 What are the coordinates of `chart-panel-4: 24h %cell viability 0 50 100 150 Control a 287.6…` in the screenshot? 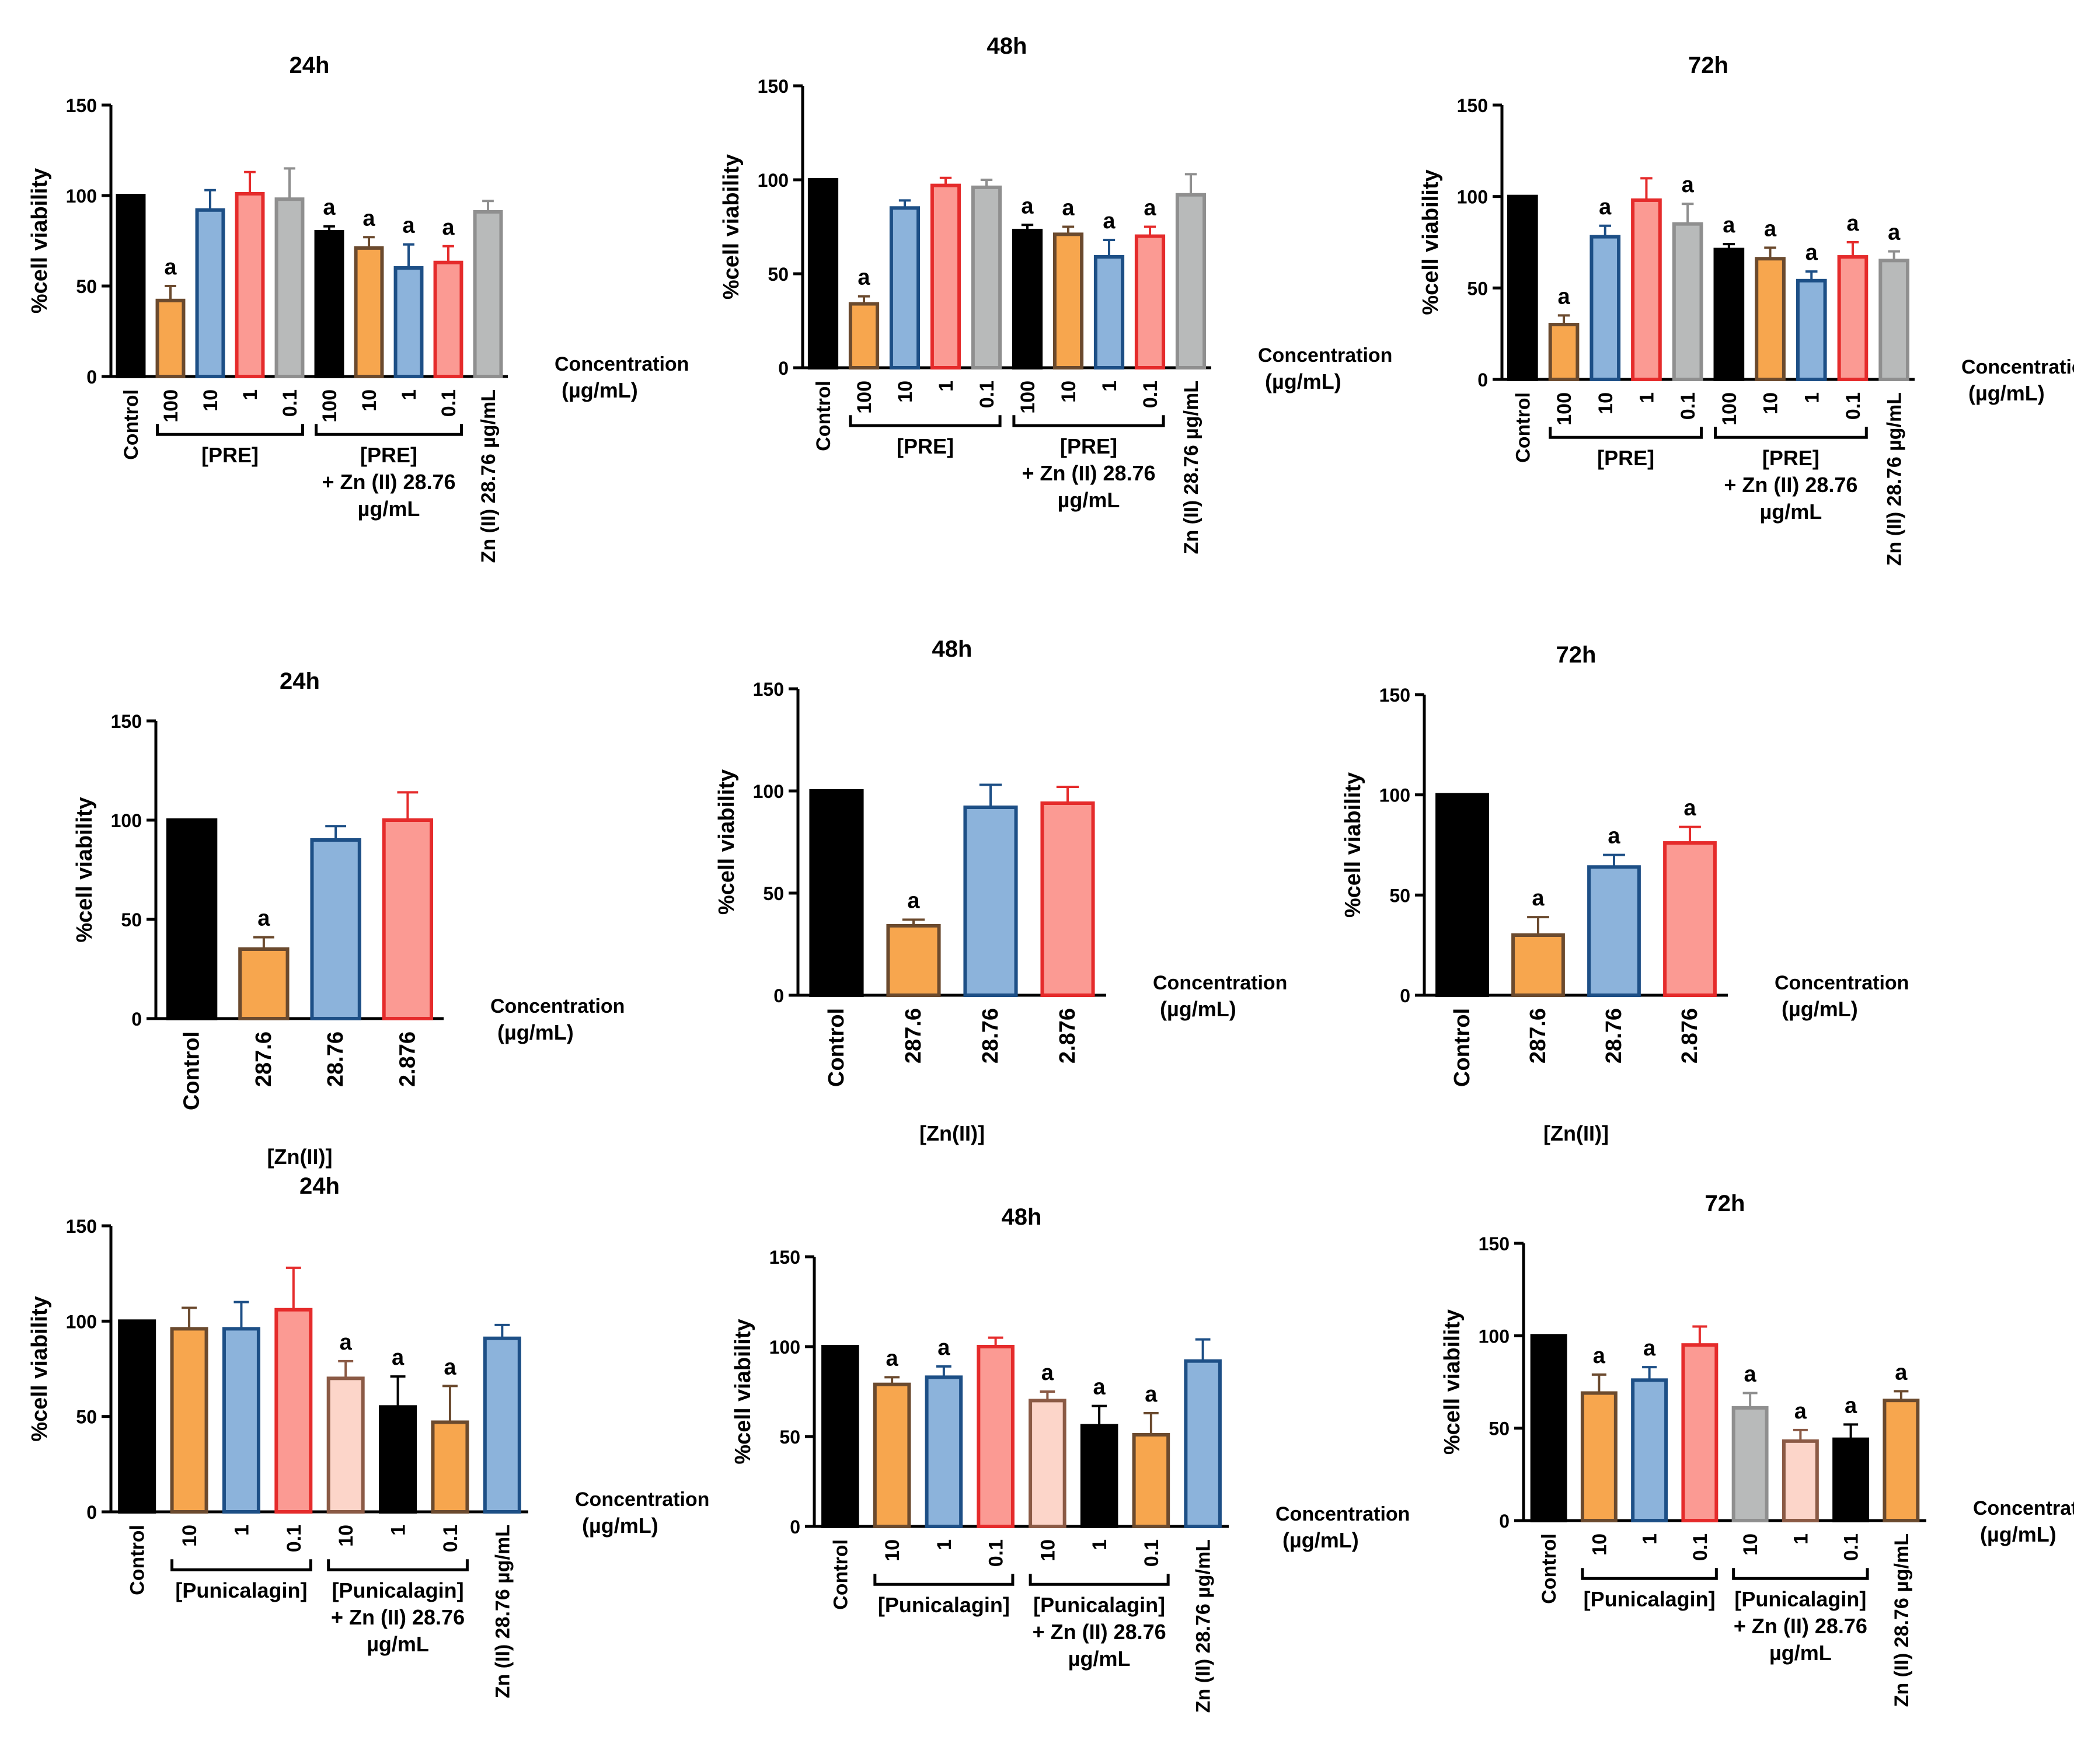 It's located at (348, 919).